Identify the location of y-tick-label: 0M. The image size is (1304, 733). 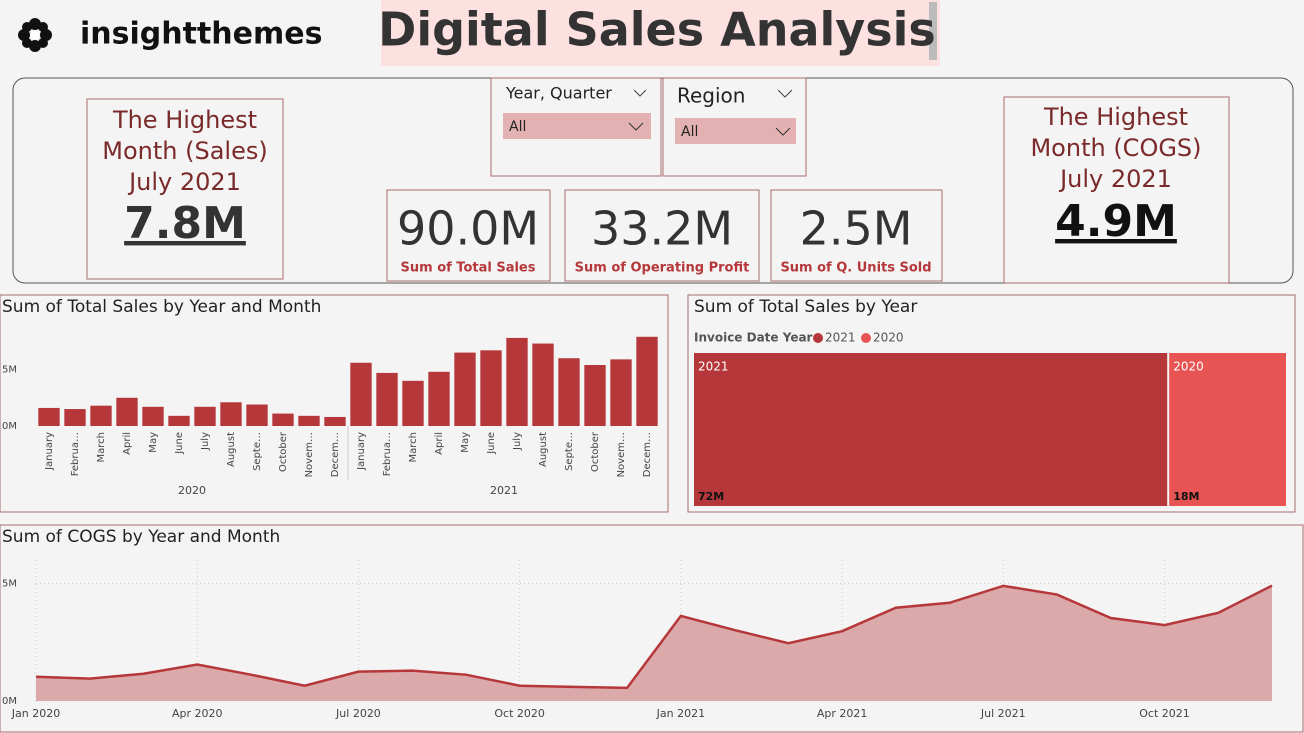
(9, 426).